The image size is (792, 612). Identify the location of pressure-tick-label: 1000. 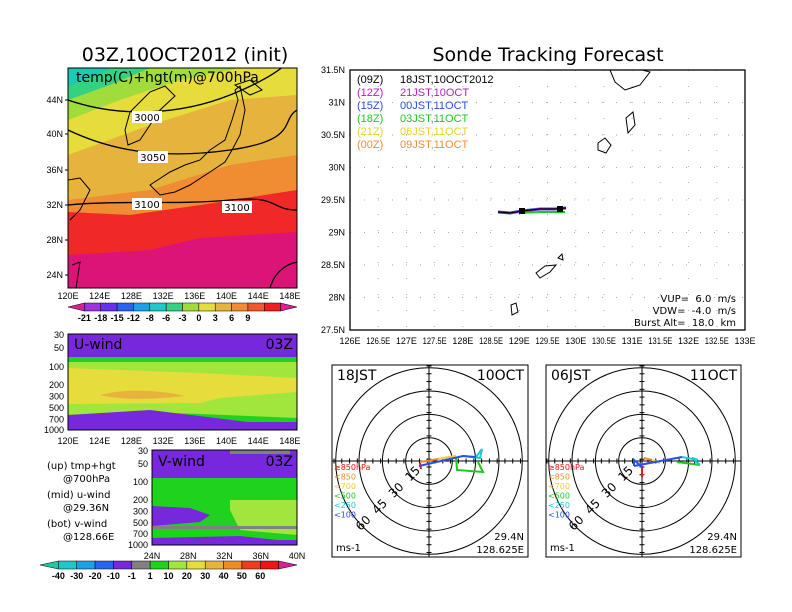
(138, 545).